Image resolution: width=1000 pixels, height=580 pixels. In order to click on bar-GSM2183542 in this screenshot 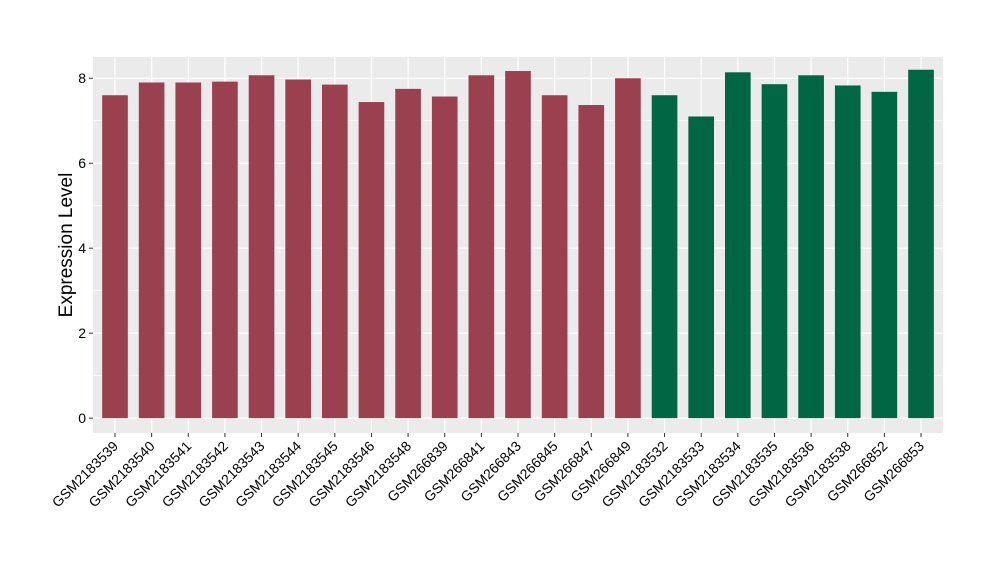, I will do `click(225, 250)`.